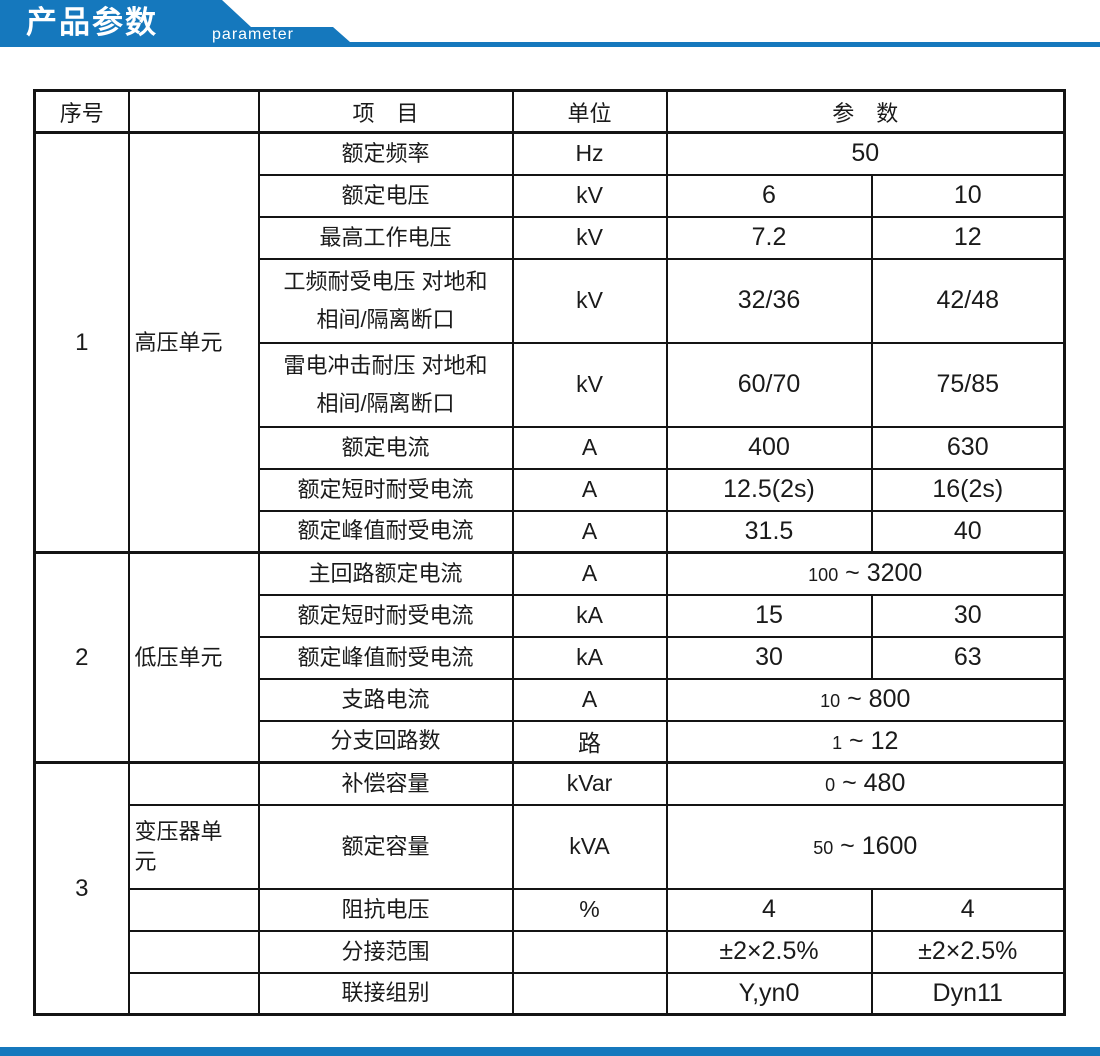 This screenshot has height=1056, width=1100. What do you see at coordinates (385, 993) in the screenshot?
I see `cell-item: 联接组别` at bounding box center [385, 993].